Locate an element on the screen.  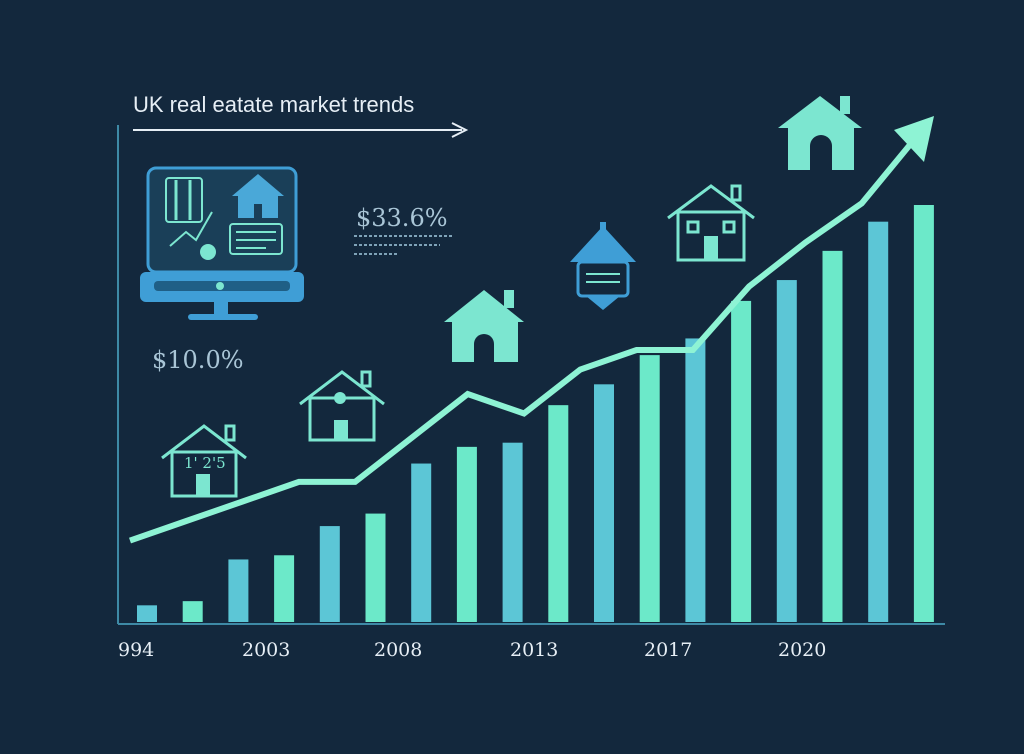
title-arrow-icon is located at coordinates (299, 130).